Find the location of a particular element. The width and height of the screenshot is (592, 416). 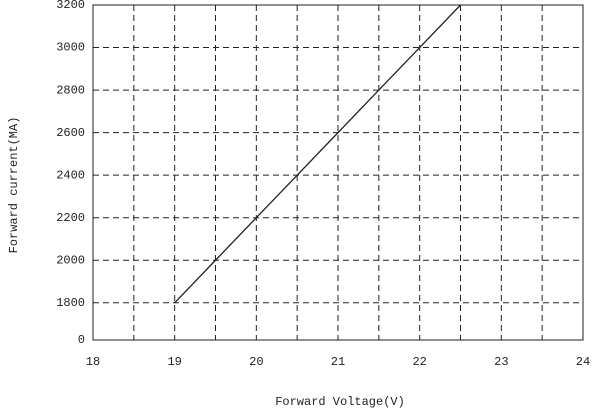

x-tick-label: 24 is located at coordinates (583, 362).